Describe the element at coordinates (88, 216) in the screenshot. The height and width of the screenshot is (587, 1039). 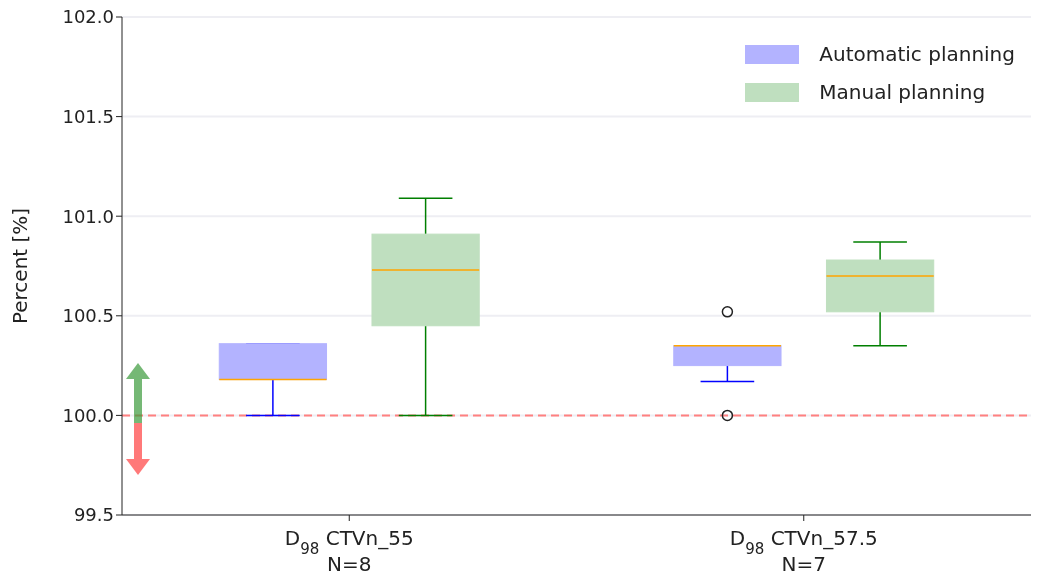
I see `y-tick-label: 101.0` at that location.